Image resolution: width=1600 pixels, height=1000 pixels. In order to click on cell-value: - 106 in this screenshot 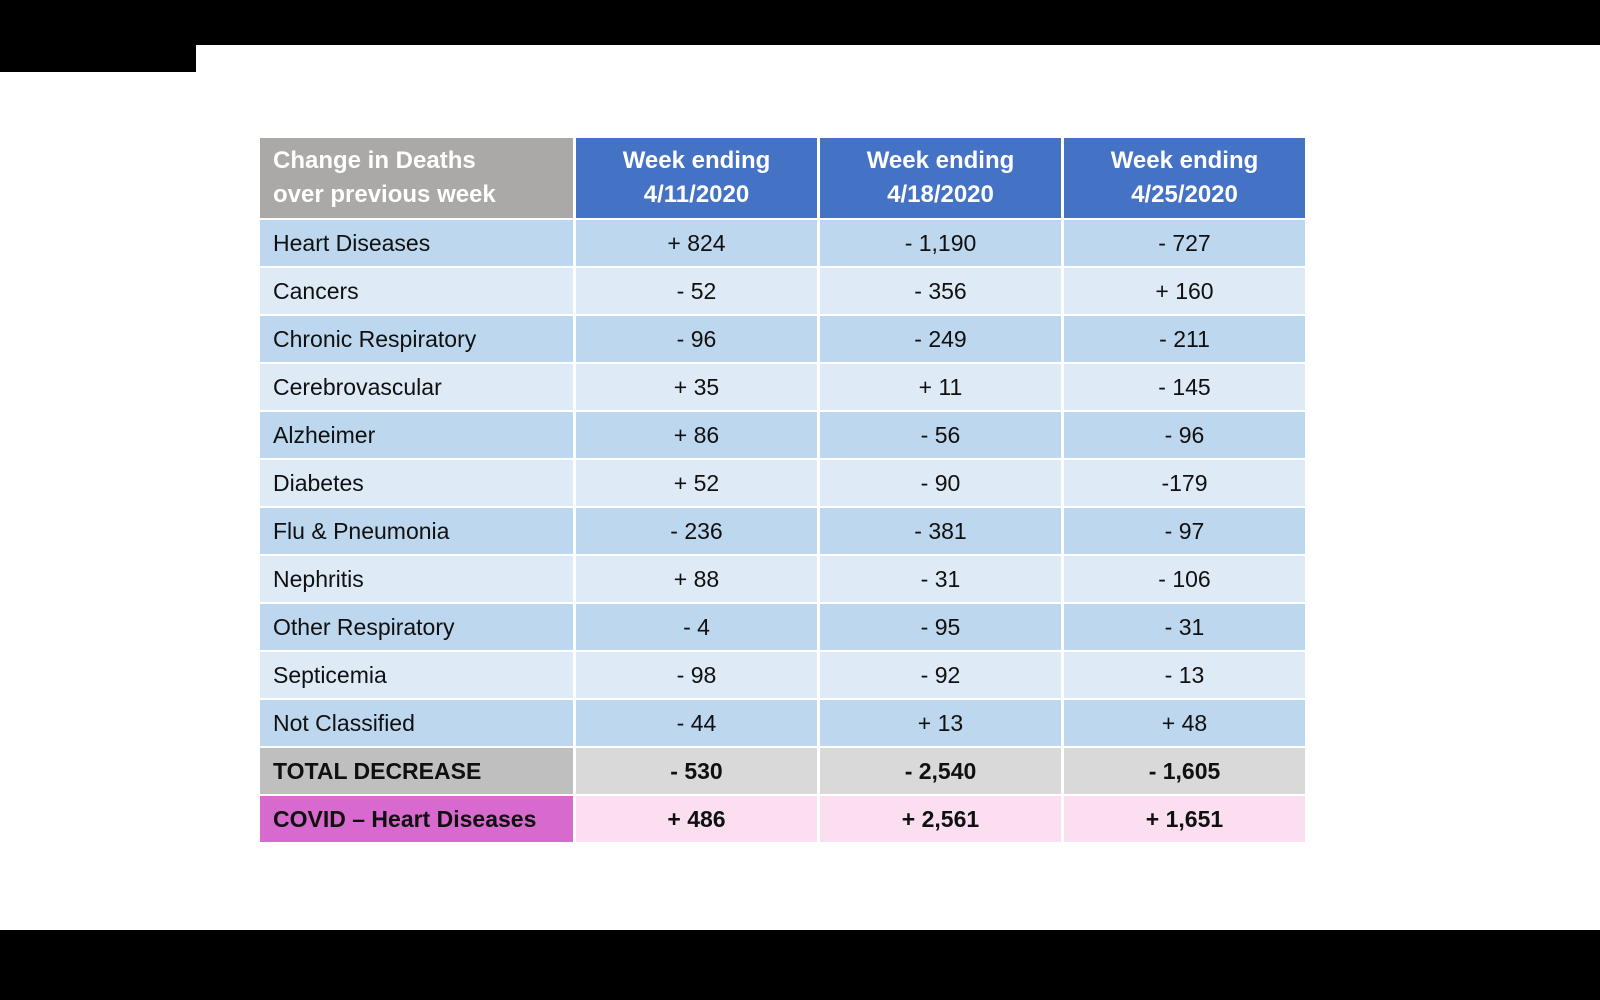, I will do `click(1184, 579)`.